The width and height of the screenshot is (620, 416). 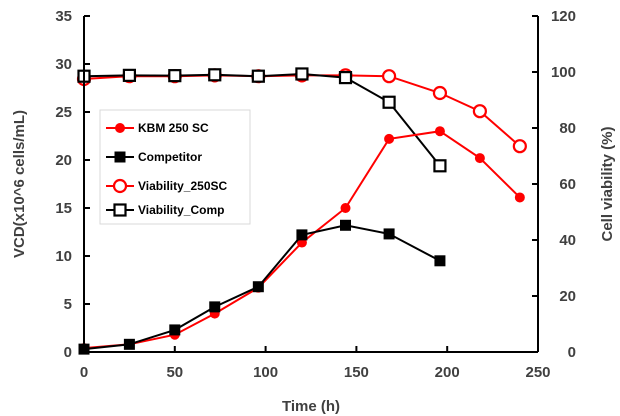 I want to click on x-tick-label: 200, so click(x=447, y=372).